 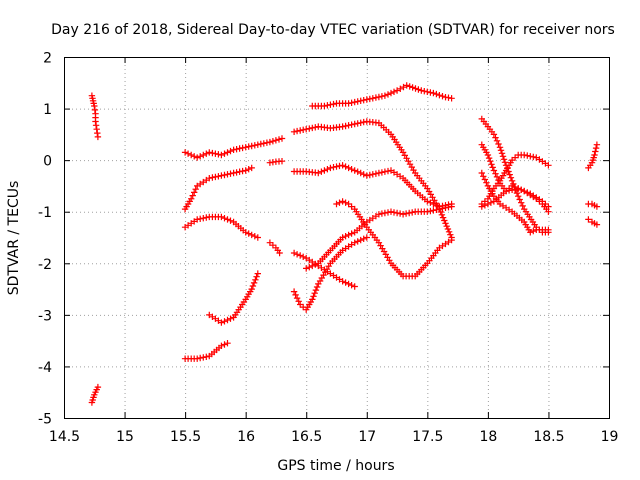 I want to click on series-track-q, so click(x=515, y=175).